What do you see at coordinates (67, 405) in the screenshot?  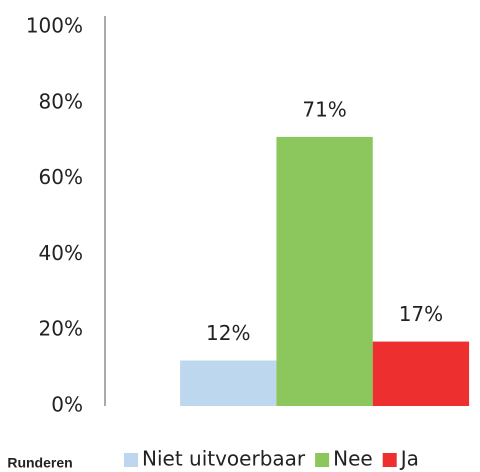 I see `y-tick-label: 0%` at bounding box center [67, 405].